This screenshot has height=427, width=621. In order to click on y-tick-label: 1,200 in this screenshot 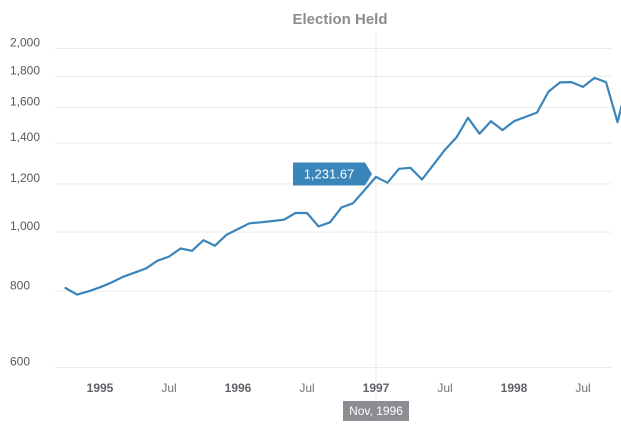, I will do `click(25, 178)`.